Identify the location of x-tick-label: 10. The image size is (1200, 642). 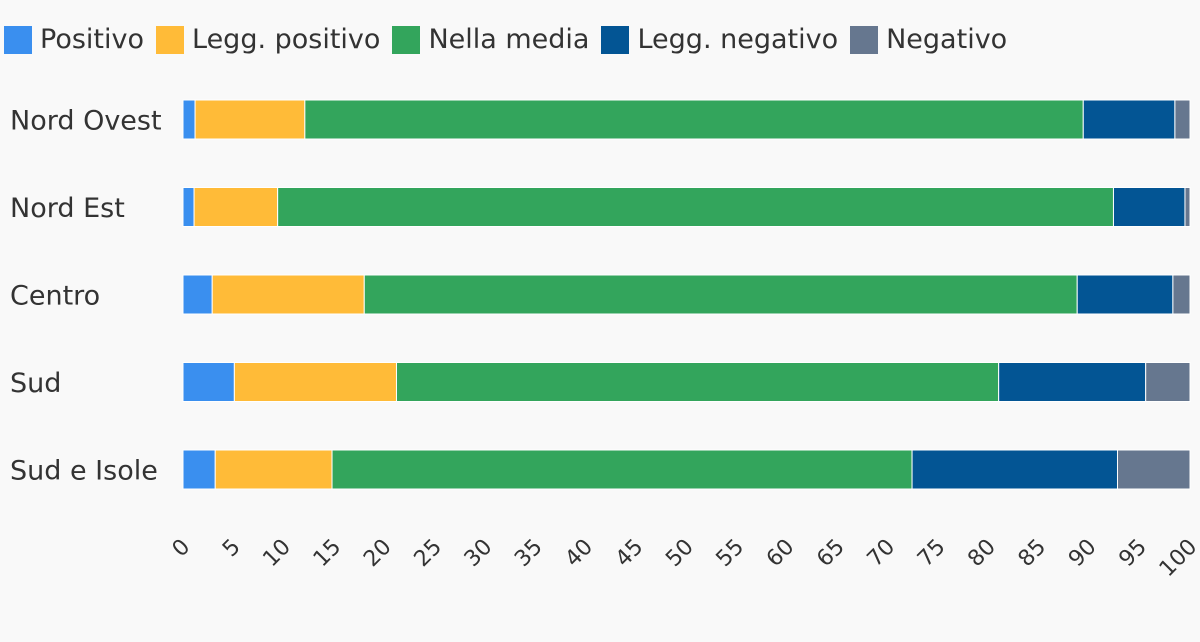
(276, 553).